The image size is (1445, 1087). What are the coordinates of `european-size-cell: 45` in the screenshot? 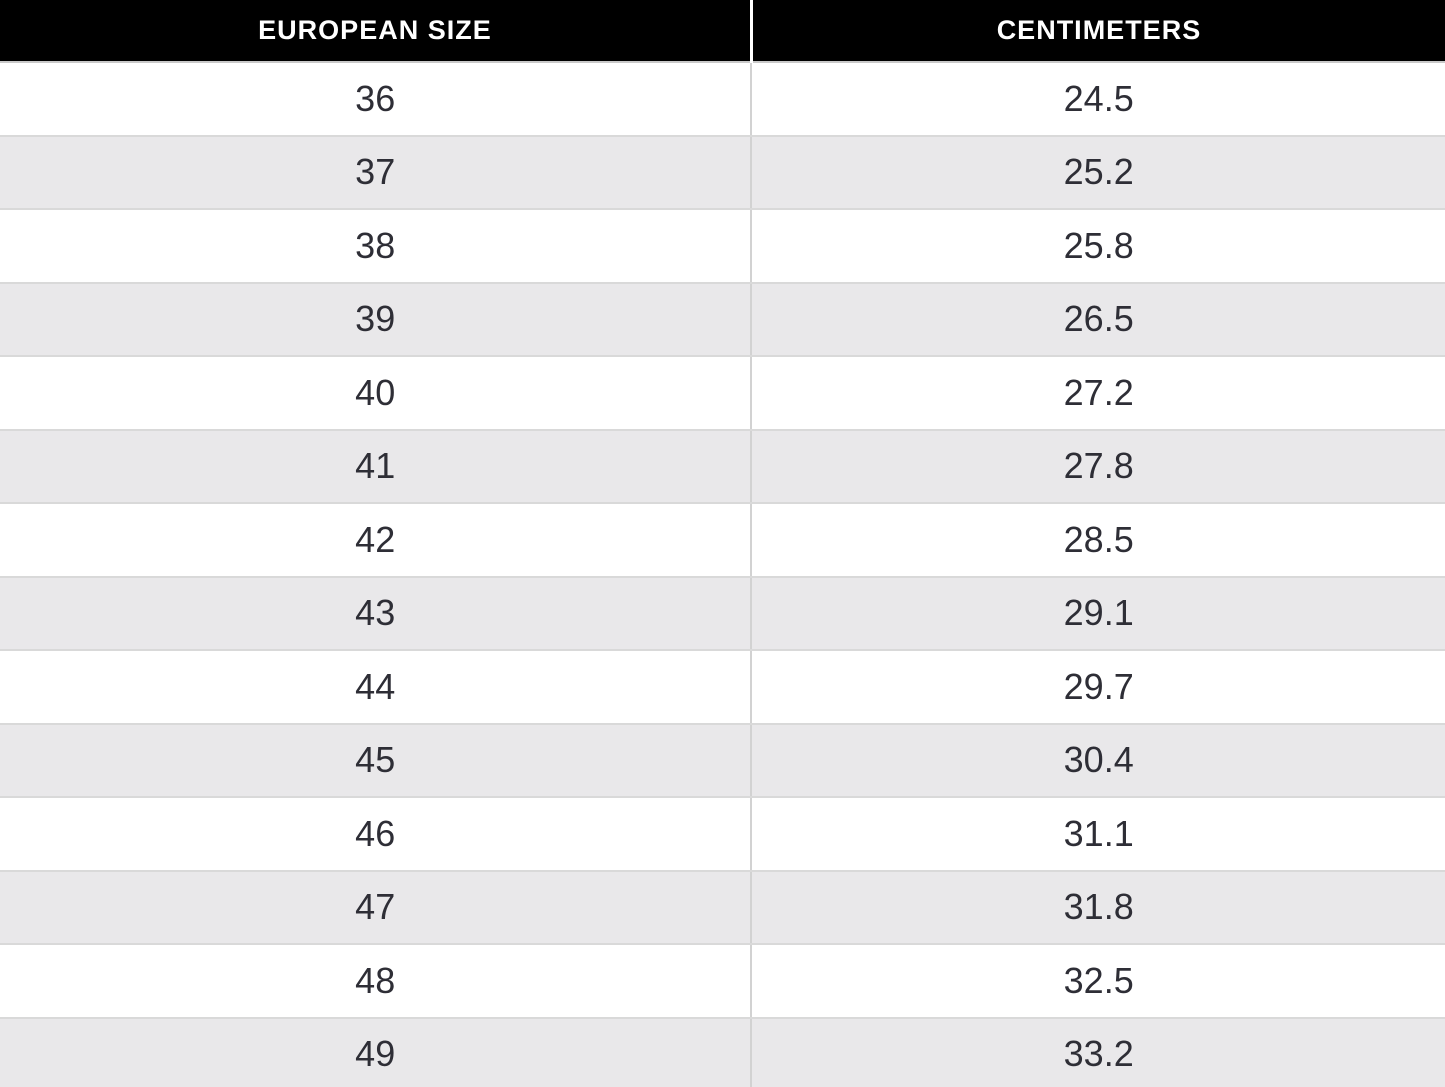 It's located at (376, 760).